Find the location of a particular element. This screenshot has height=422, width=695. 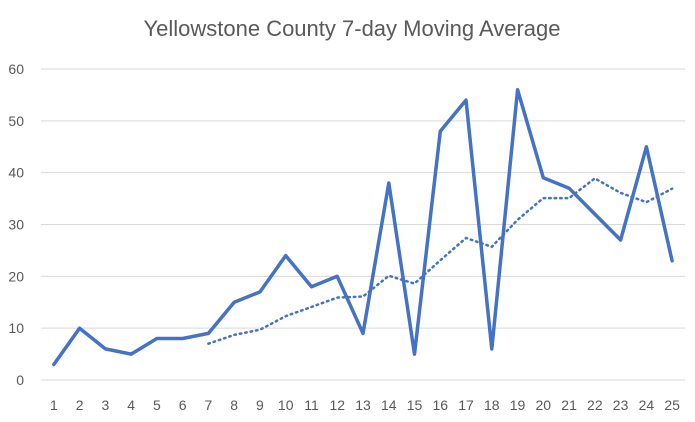

x-tick-label: 12 is located at coordinates (337, 405).